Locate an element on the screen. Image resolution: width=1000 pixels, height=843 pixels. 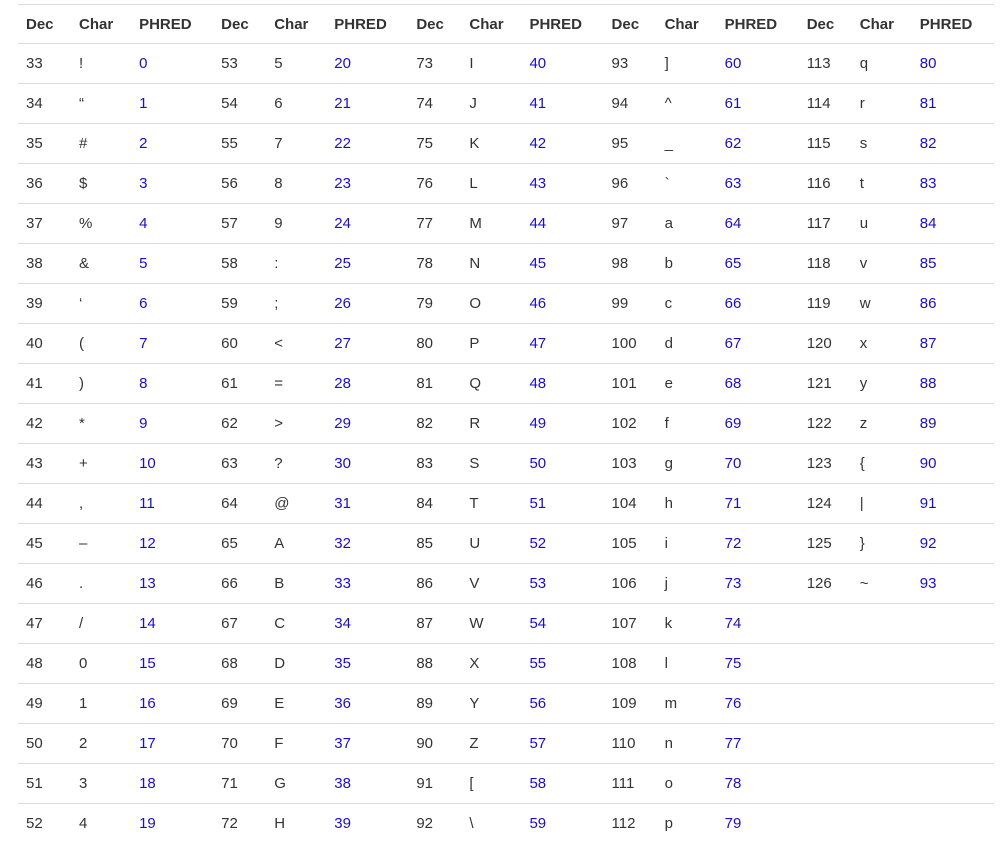
dec-cell: 57 is located at coordinates (239, 224).